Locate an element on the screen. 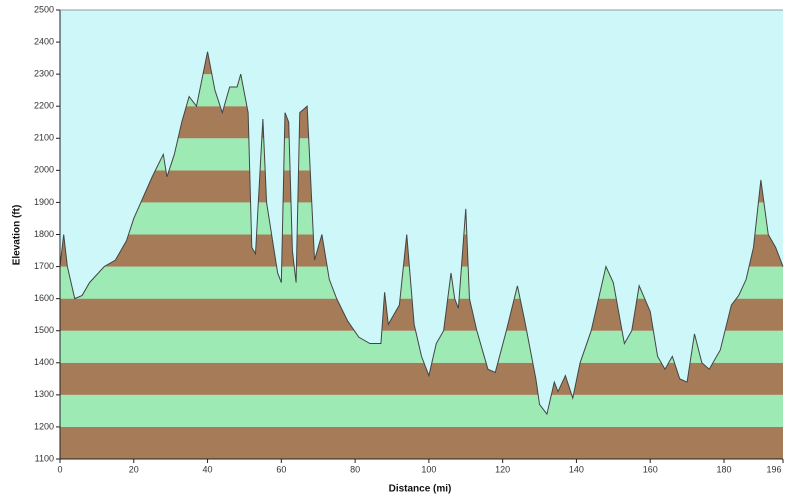  y-tick-label: 1100 is located at coordinates (44, 458).